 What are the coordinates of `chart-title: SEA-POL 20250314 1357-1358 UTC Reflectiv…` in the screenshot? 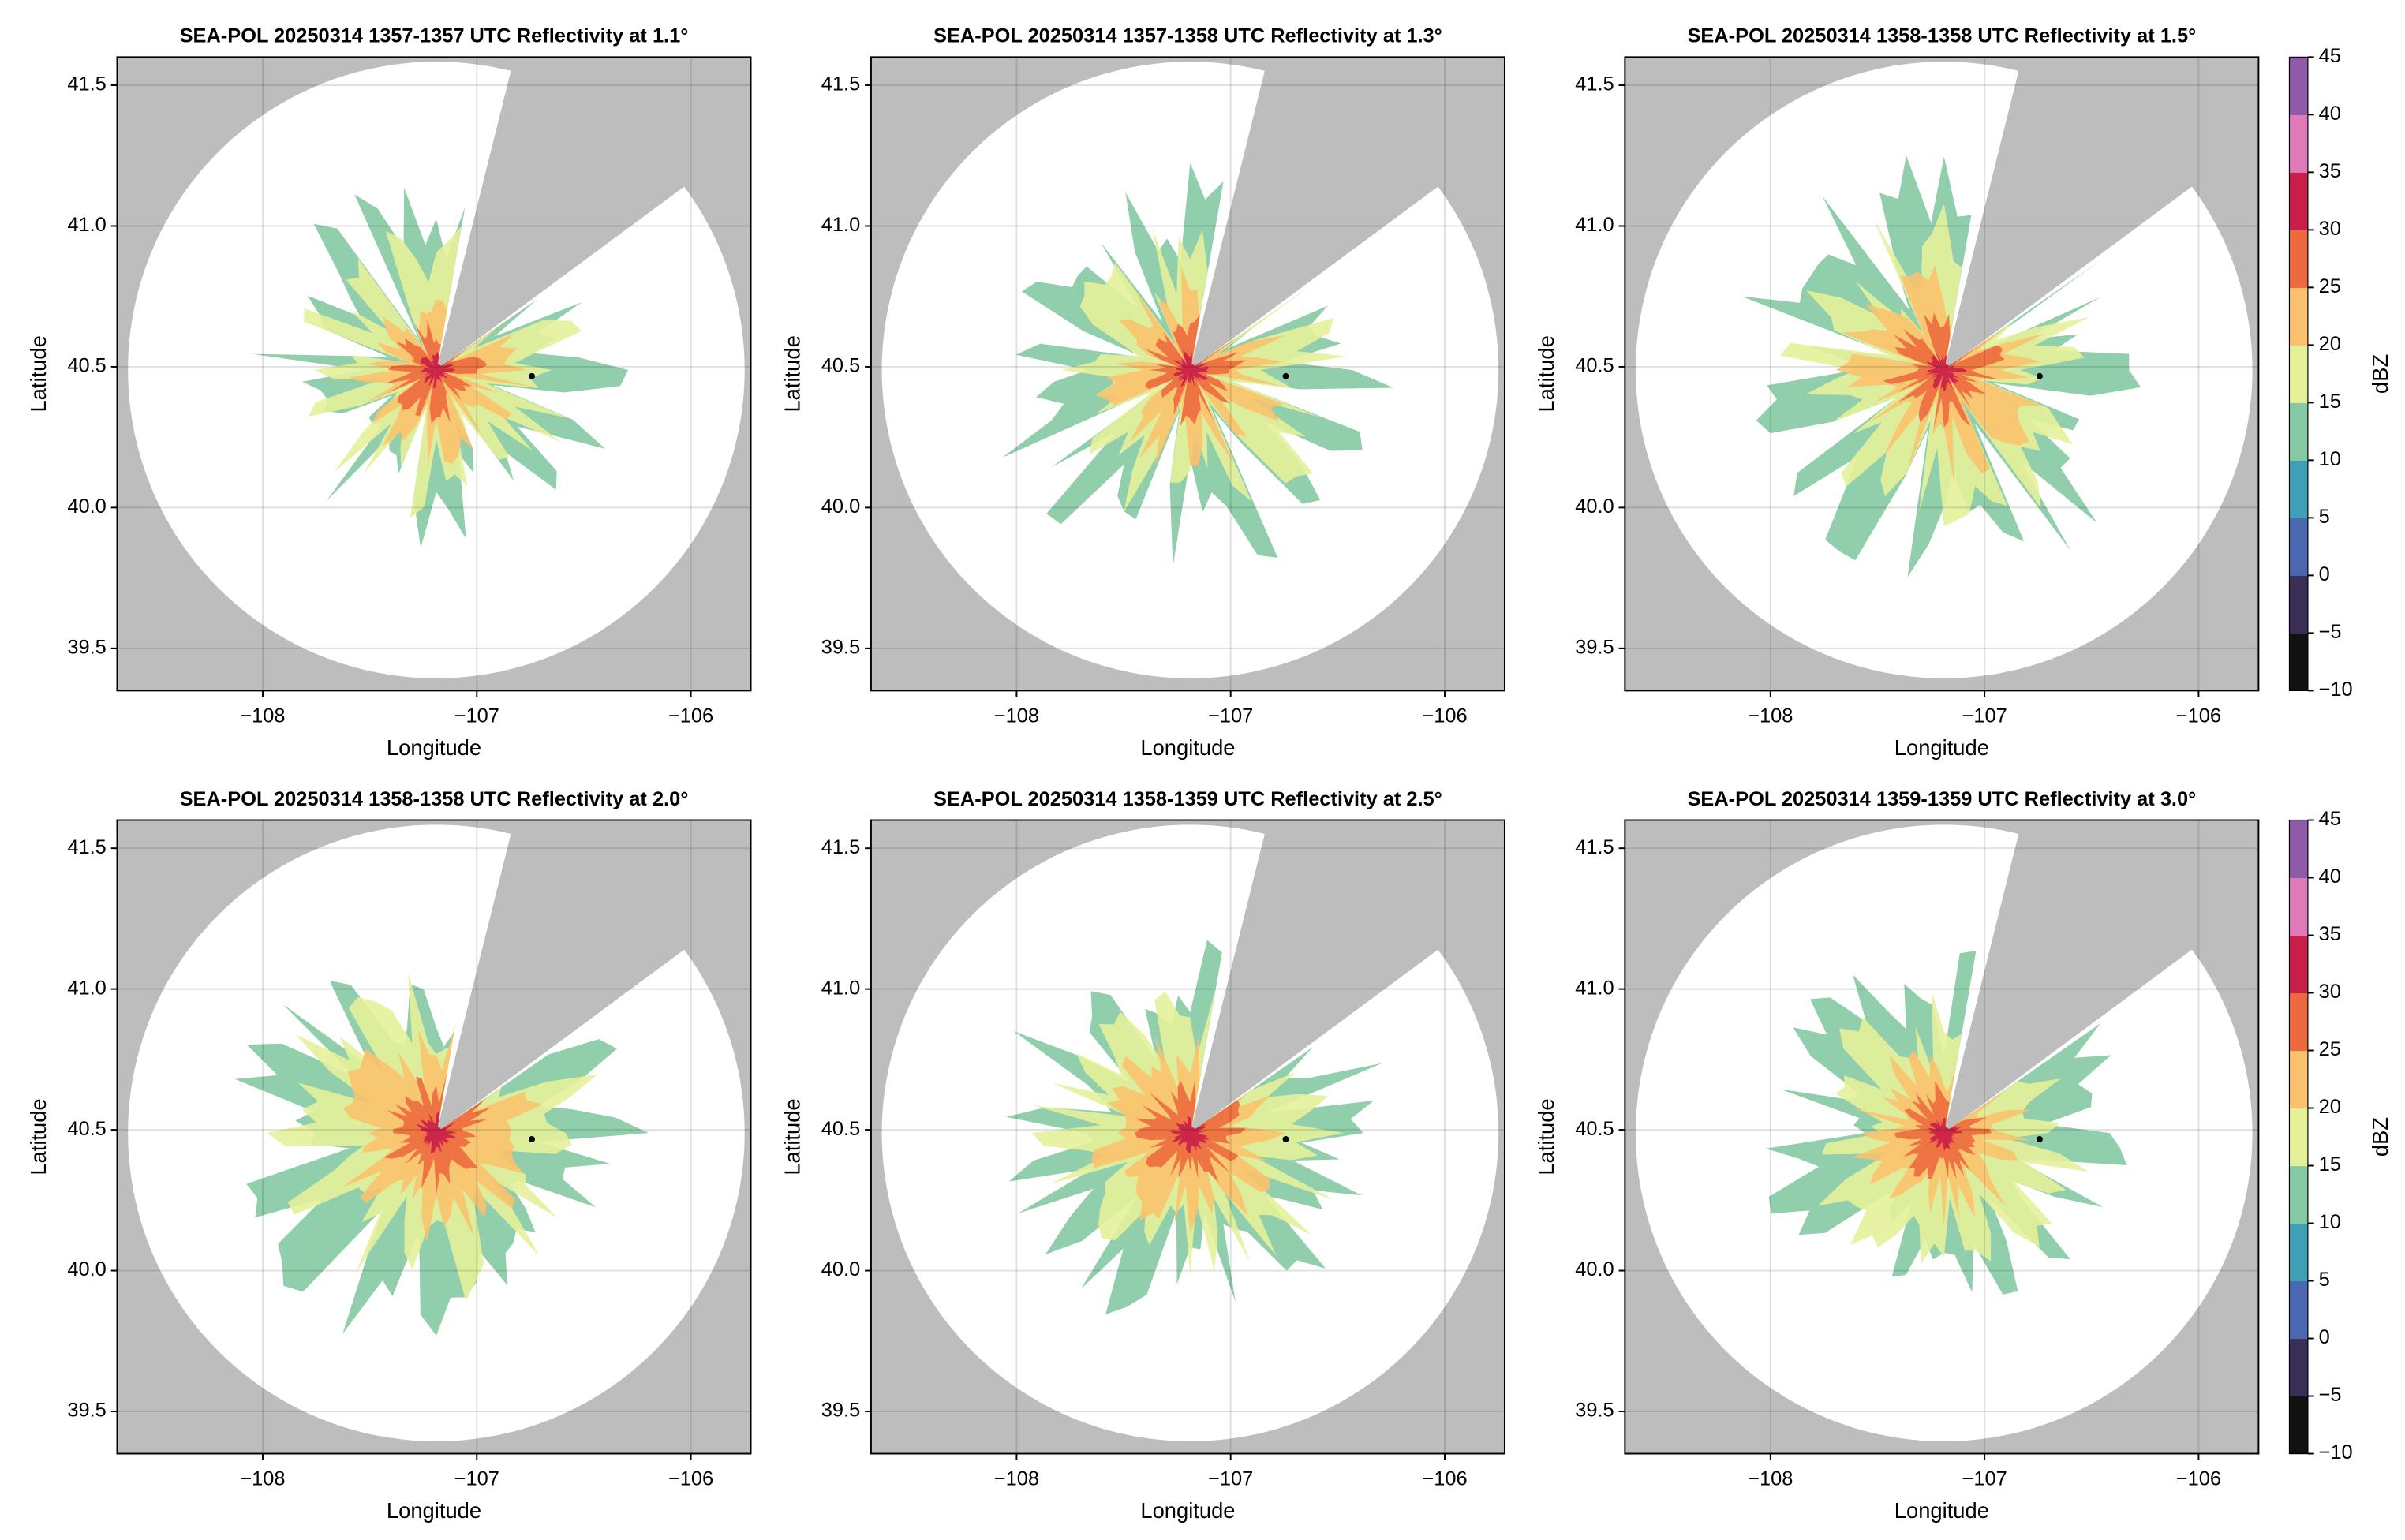 It's located at (1188, 36).